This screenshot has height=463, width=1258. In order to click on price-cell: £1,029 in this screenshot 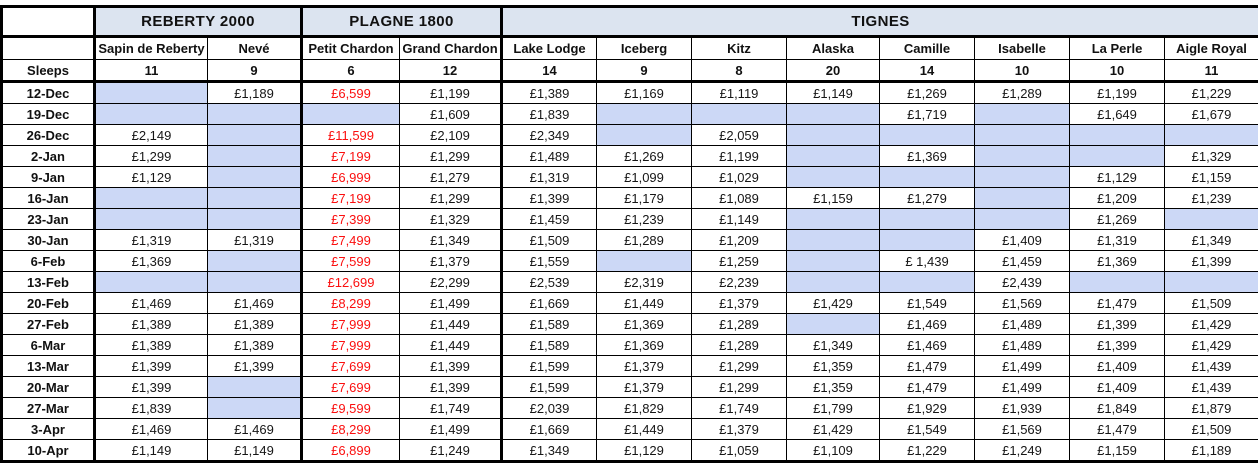, I will do `click(739, 177)`.